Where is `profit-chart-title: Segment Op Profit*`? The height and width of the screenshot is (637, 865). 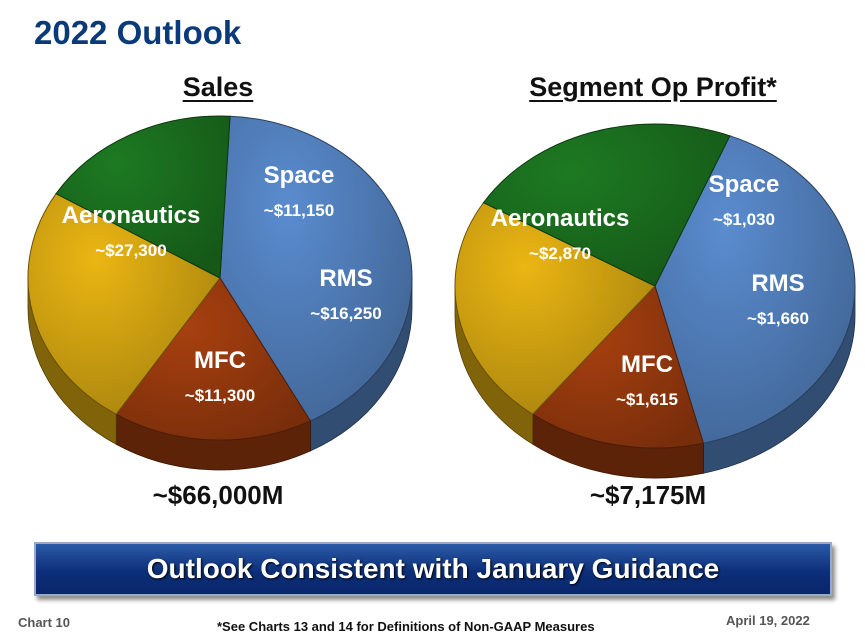 profit-chart-title: Segment Op Profit* is located at coordinates (653, 87).